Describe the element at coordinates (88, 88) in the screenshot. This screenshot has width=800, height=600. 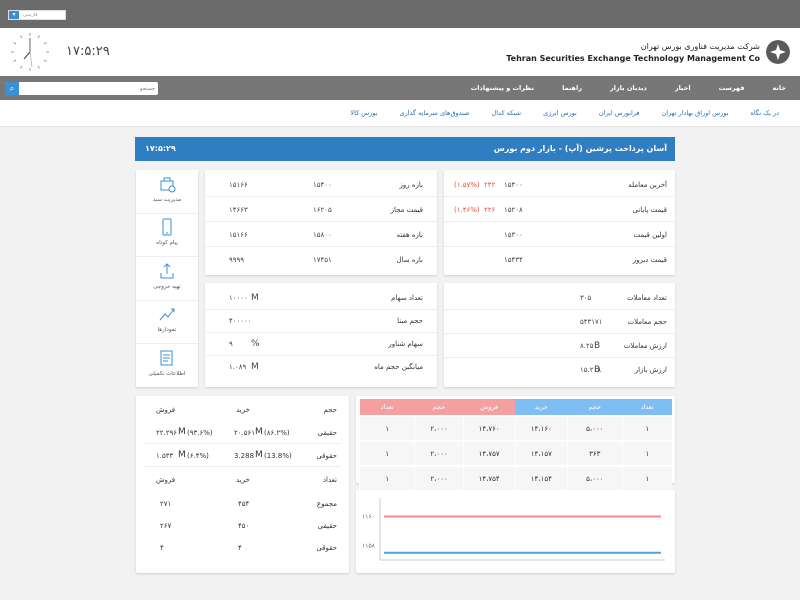
I see `search-input` at that location.